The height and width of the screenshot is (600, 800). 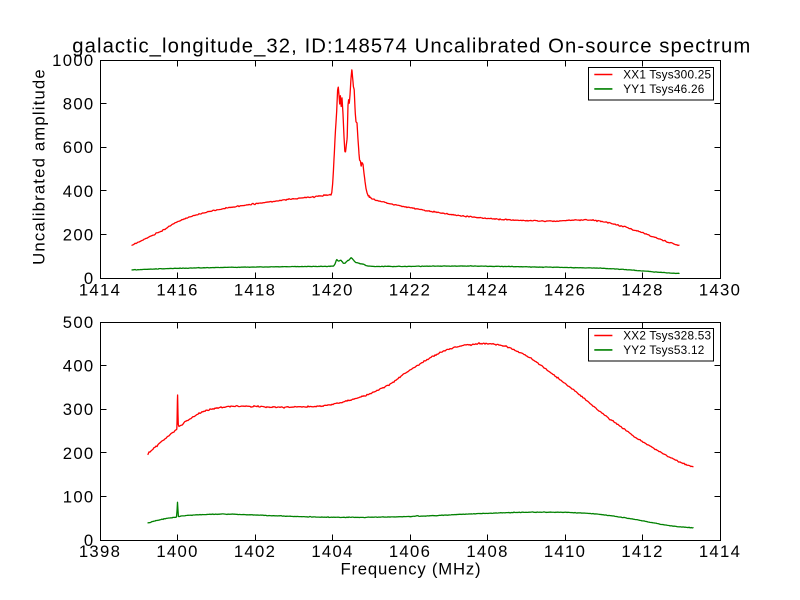 What do you see at coordinates (667, 335) in the screenshot?
I see `svg-text: XX2 Tsys328.53` at bounding box center [667, 335].